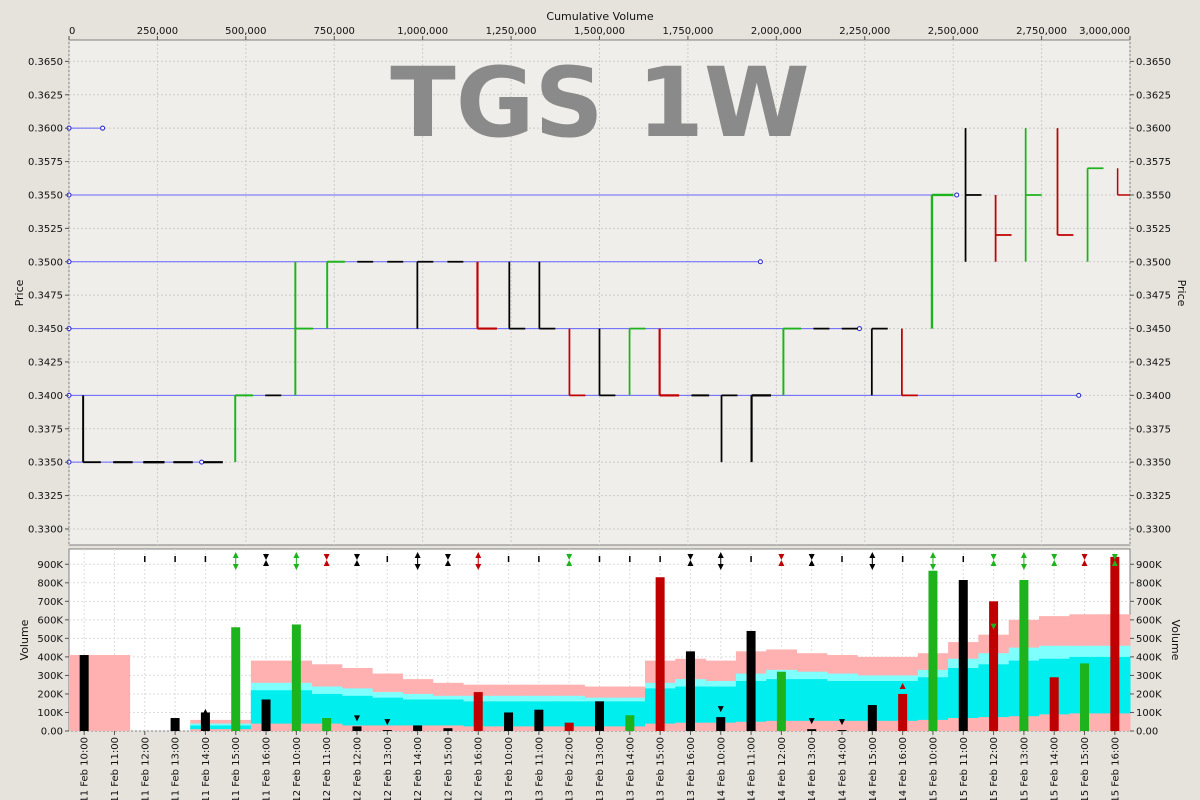  I want to click on y-tick-label: 0.3650, so click(1153, 62).